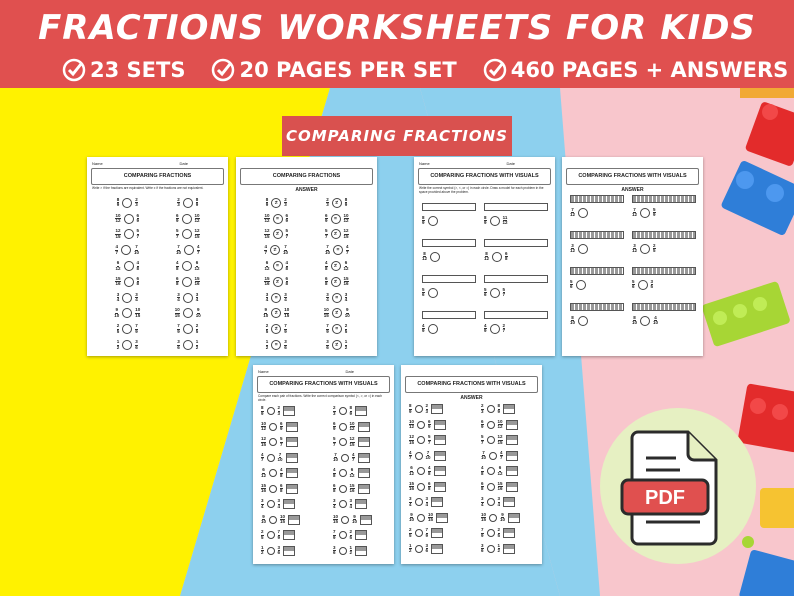 This screenshot has width=794, height=596. I want to click on fraction-pair: 7 10 4 7, so click(188, 250).